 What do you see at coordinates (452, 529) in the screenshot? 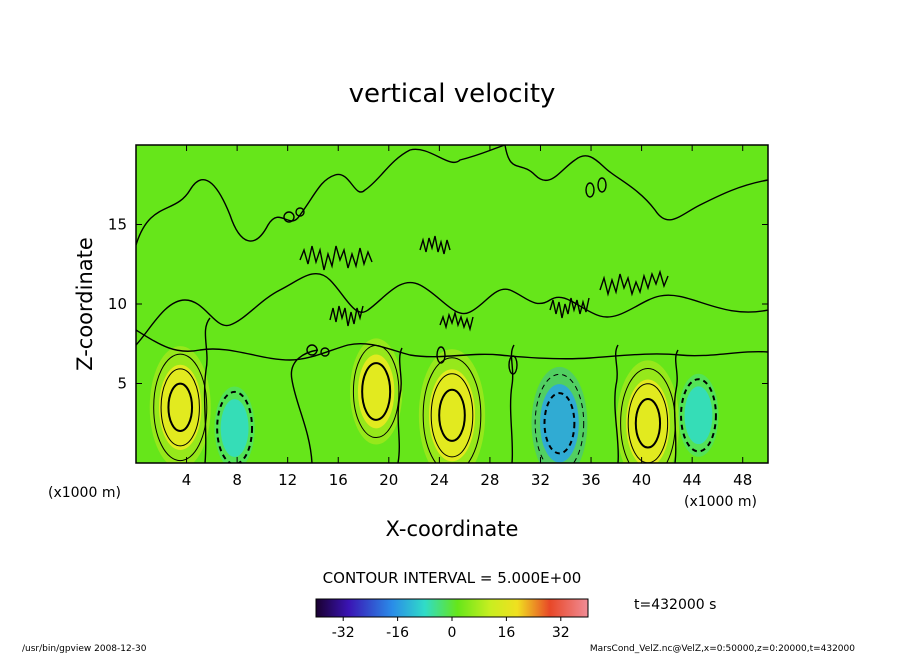
I see `x-axis-label: X-coordinate` at bounding box center [452, 529].